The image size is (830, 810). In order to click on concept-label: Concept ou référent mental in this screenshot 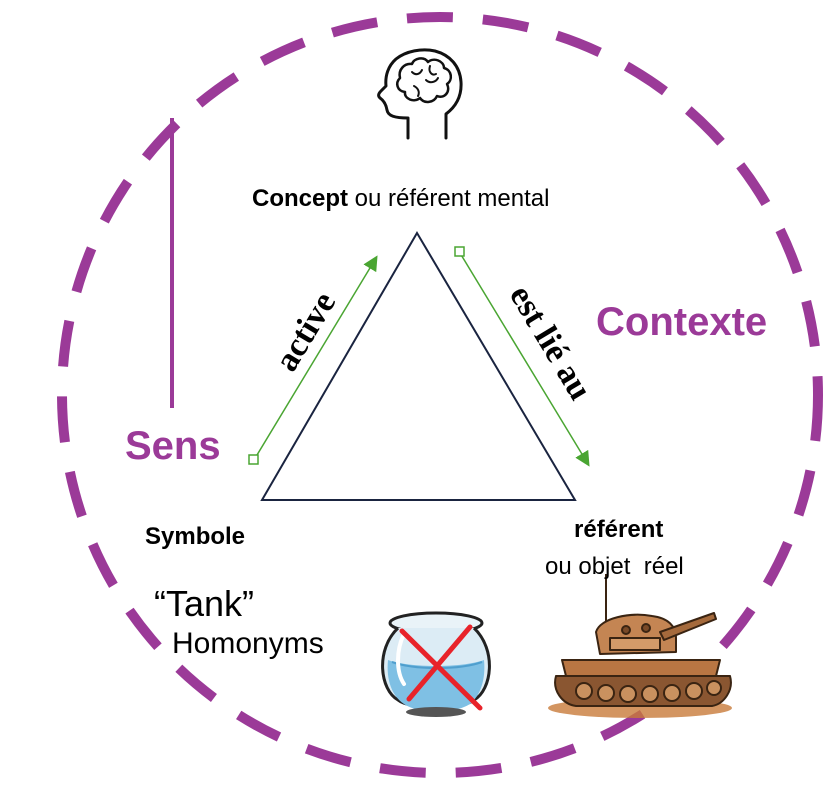, I will do `click(400, 199)`.